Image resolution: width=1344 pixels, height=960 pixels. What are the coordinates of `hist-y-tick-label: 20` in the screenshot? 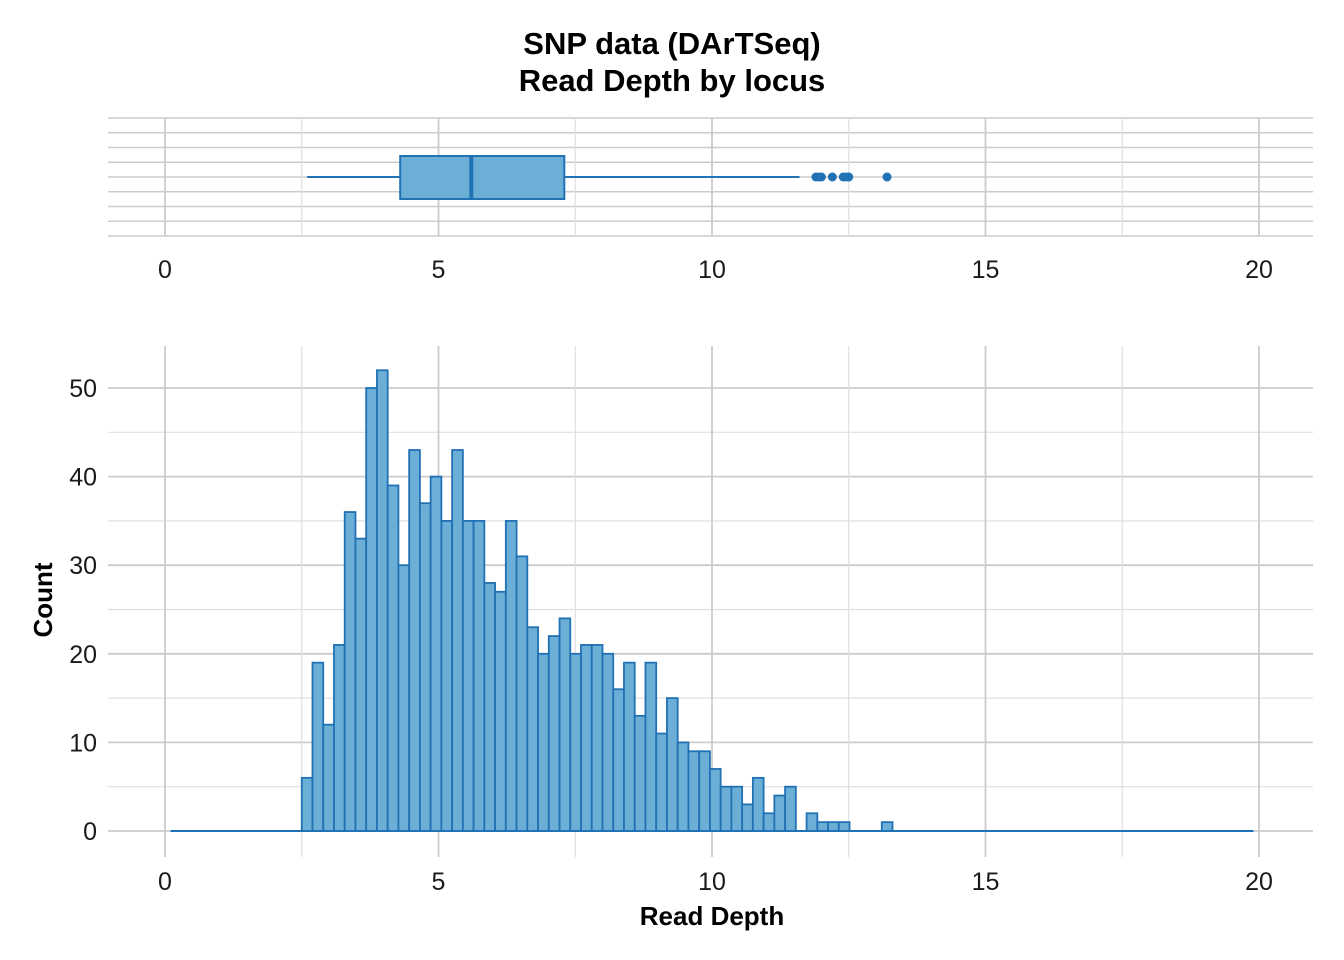 It's located at (83, 655).